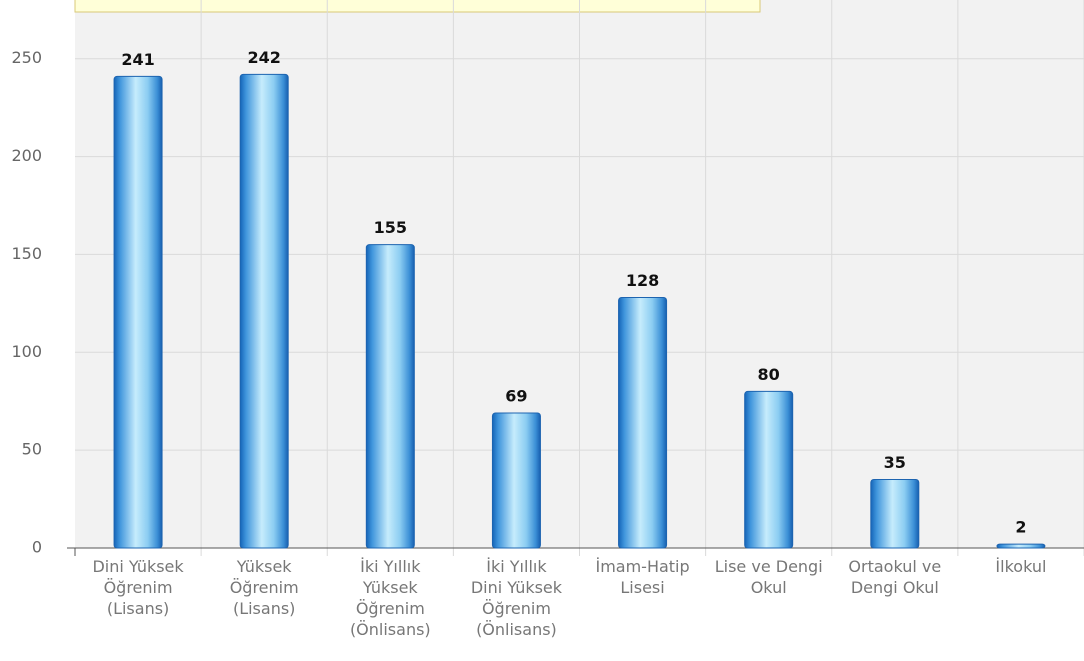  Describe the element at coordinates (32, 449) in the screenshot. I see `y-tick-label: 50` at that location.